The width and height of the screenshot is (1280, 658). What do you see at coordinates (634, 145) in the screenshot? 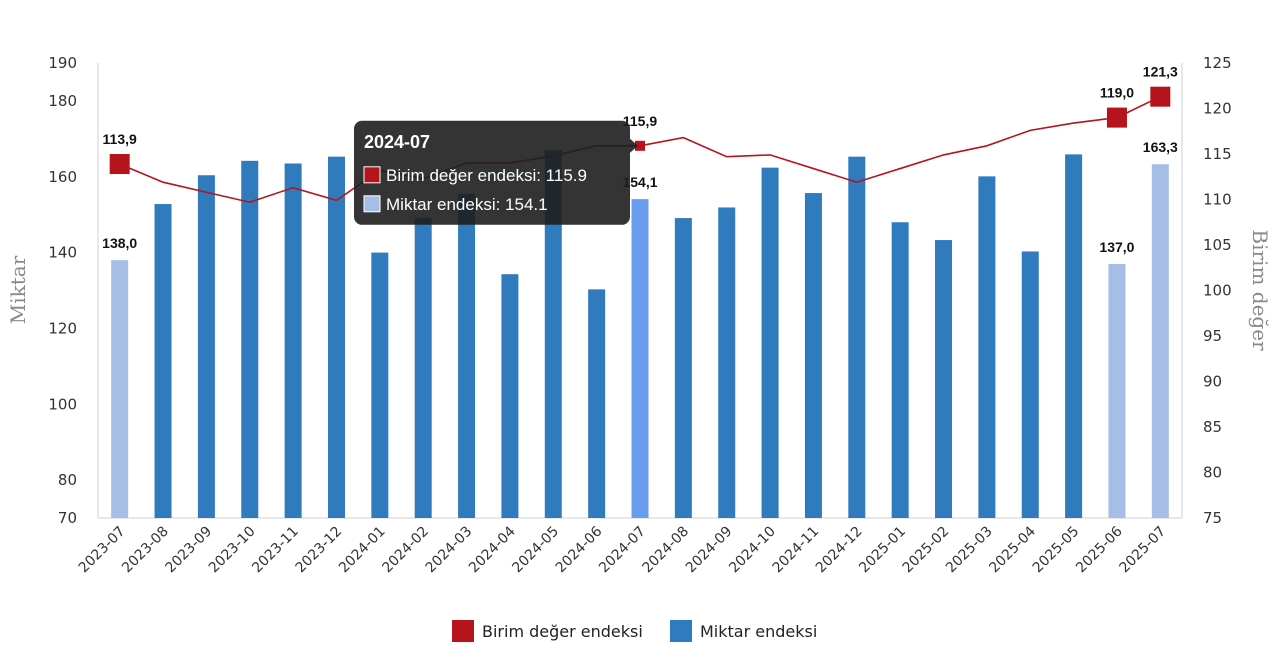
I see `tooltip-caret` at bounding box center [634, 145].